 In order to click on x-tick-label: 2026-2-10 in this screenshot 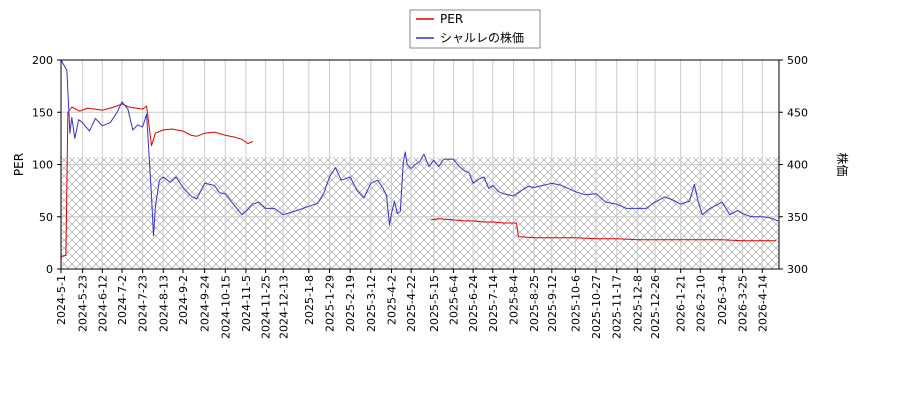, I will do `click(700, 303)`.